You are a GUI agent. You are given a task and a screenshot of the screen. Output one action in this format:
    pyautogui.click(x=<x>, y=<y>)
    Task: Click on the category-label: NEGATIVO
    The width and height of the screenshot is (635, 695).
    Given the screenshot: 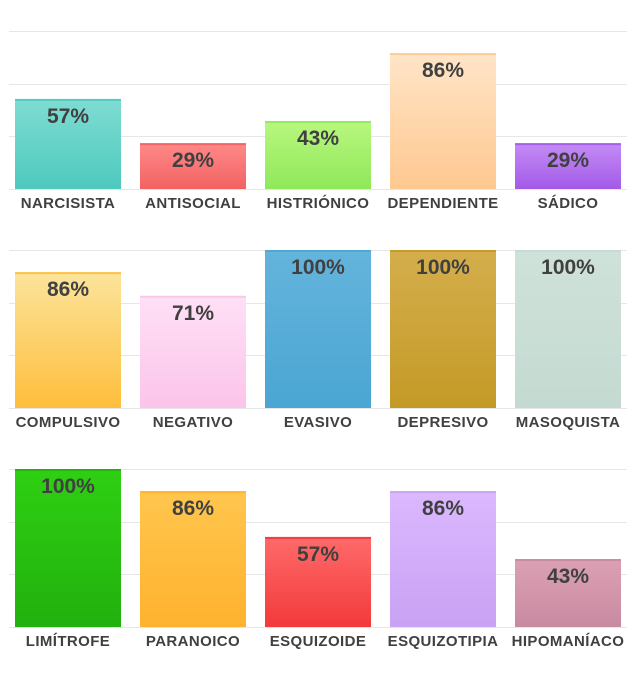 What is the action you would take?
    pyautogui.click(x=193, y=422)
    